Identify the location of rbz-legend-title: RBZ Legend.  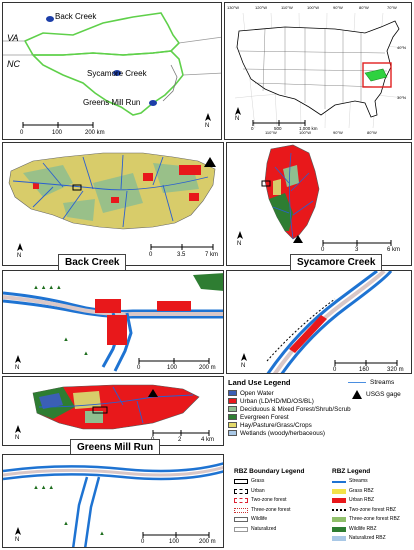
(351, 471).